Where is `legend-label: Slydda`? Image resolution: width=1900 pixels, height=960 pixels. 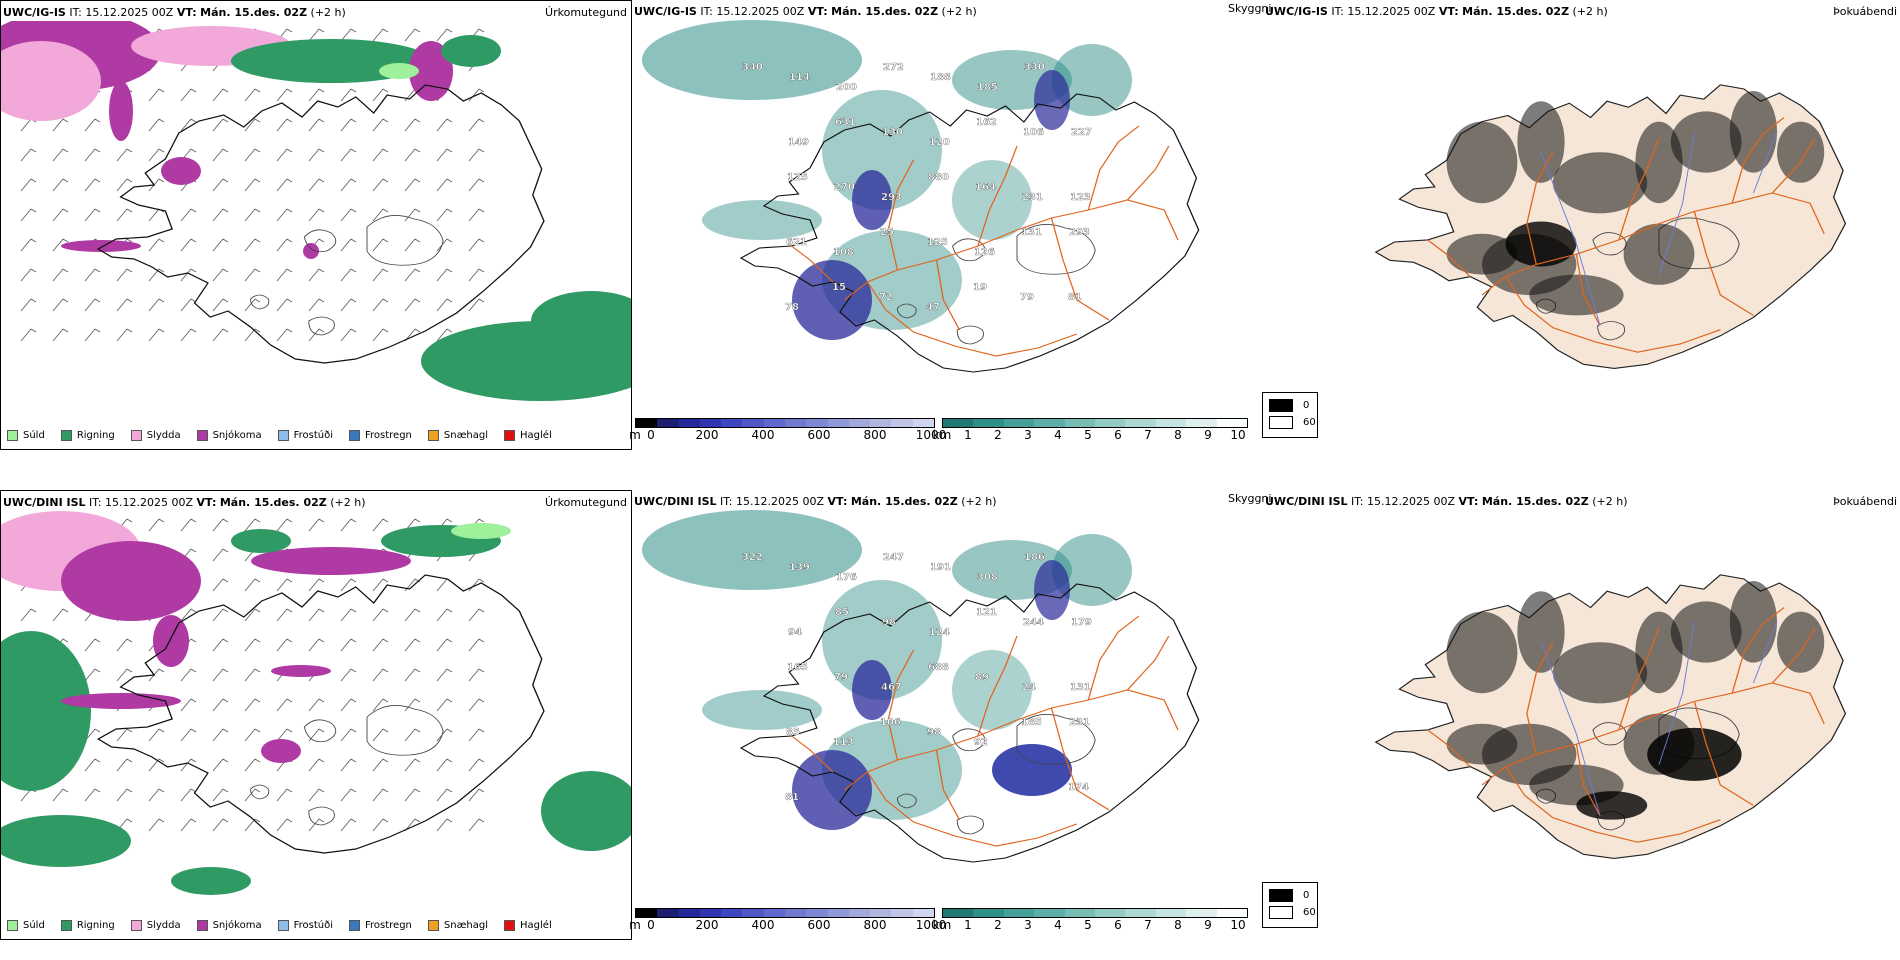
legend-label: Slydda is located at coordinates (163, 925).